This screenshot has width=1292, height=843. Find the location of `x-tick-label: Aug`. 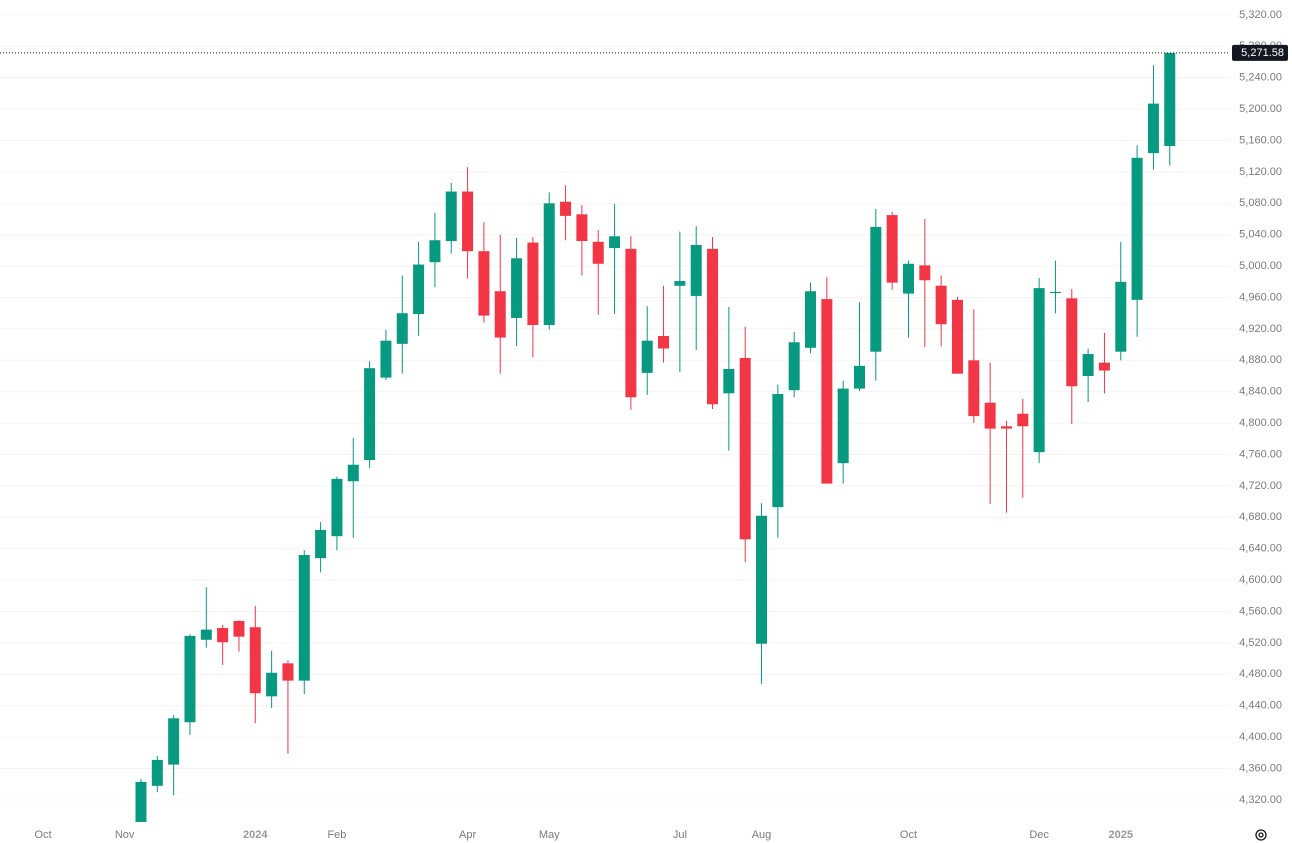

x-tick-label: Aug is located at coordinates (762, 835).